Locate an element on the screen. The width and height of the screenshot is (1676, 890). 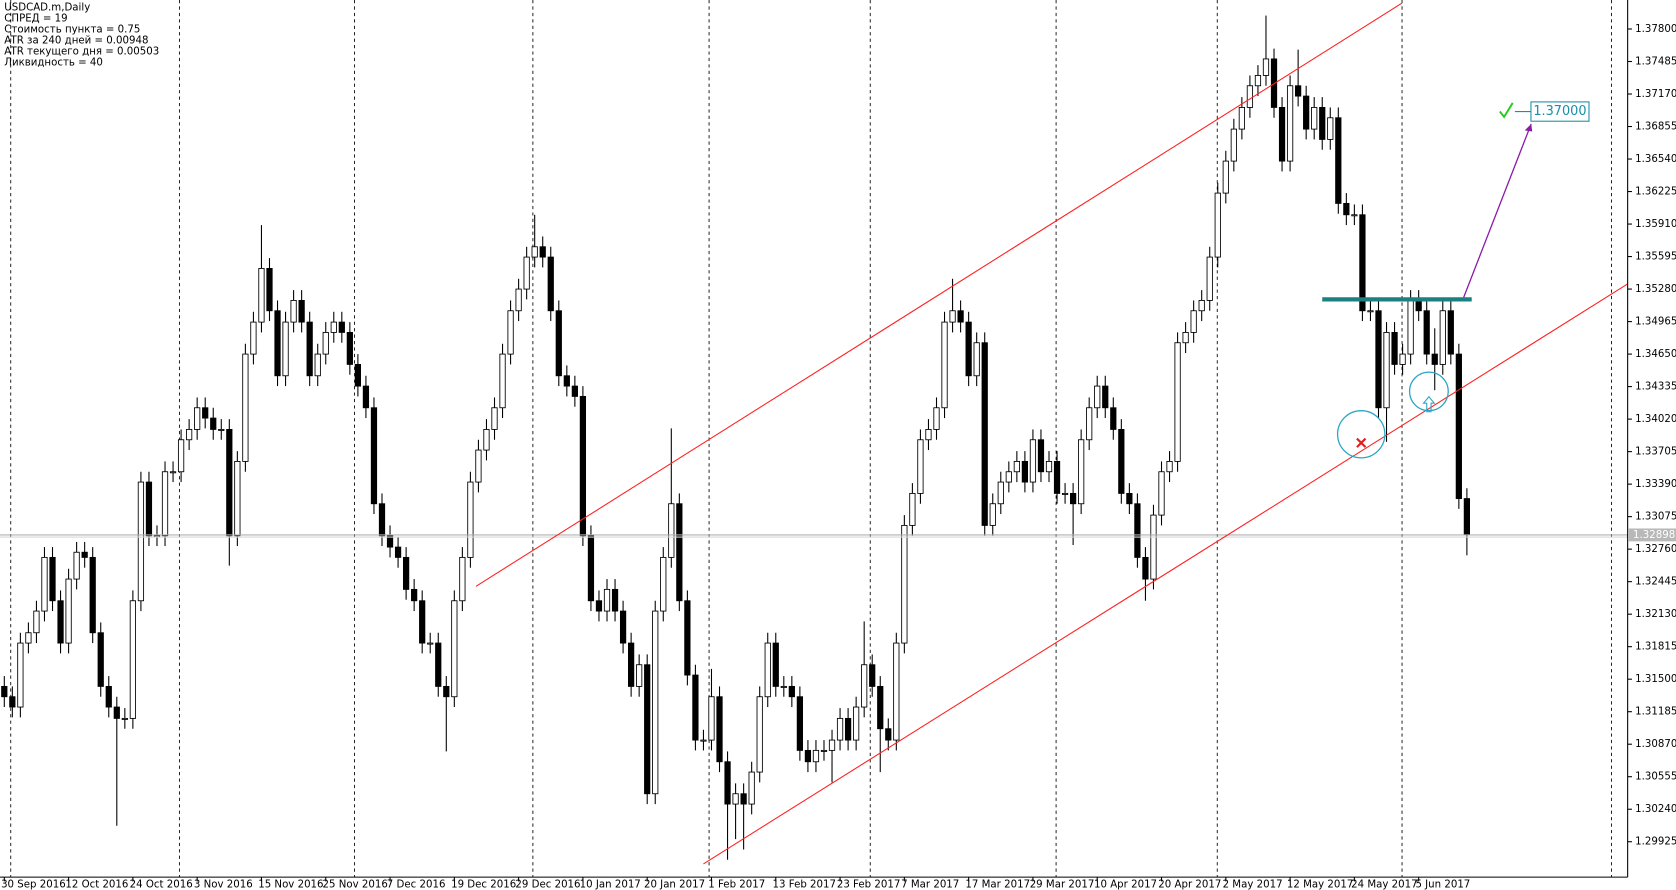
up-arrow-icon is located at coordinates (1429, 404).